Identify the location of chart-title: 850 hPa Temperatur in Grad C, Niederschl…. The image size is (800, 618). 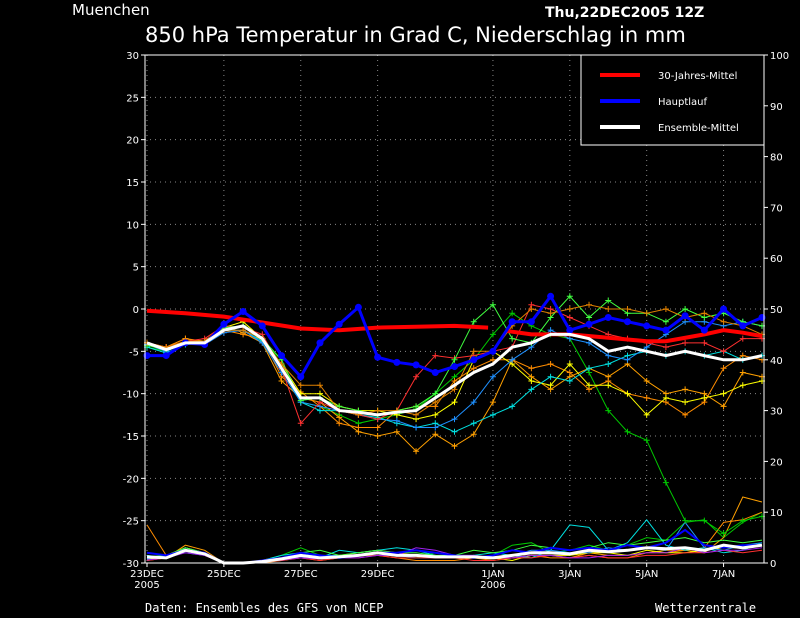
(415, 35).